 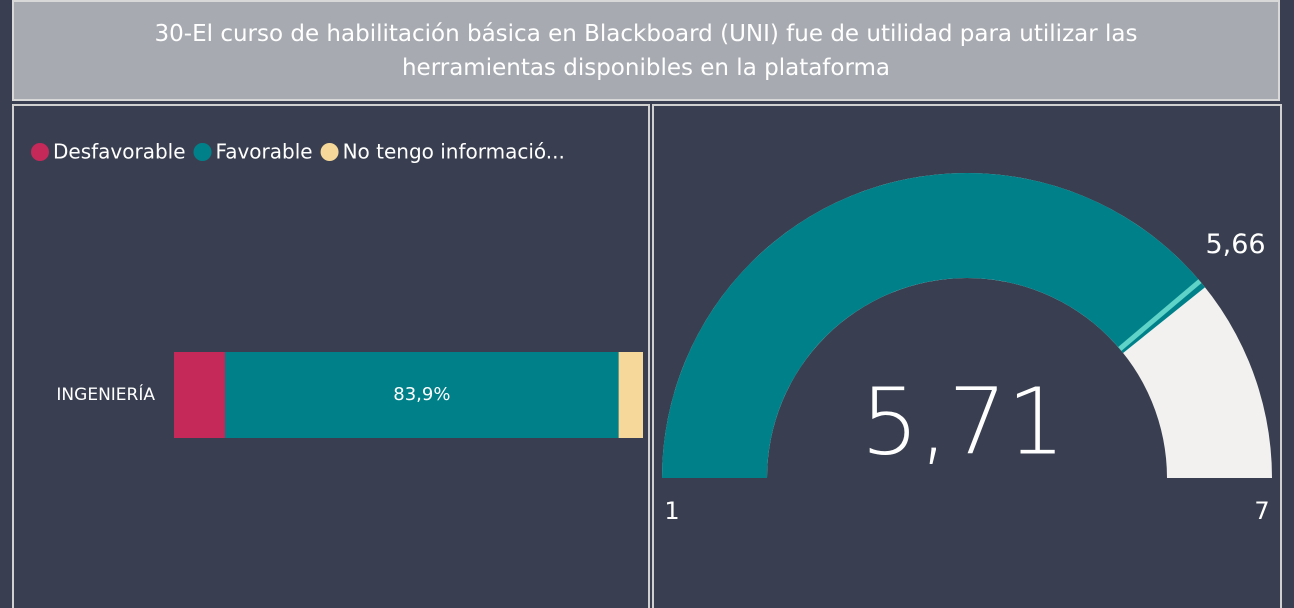 I want to click on category-label: INGENIERÍA, so click(x=105, y=394).